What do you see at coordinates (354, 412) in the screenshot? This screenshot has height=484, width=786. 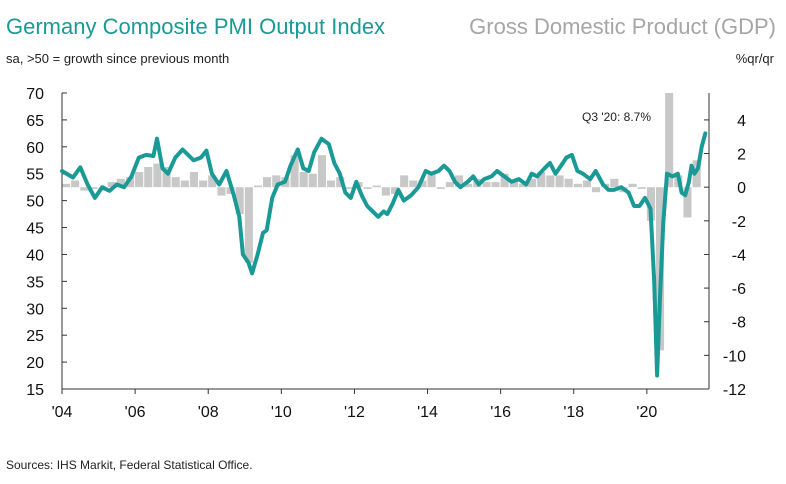 I see `x-tick-label-4: '12` at bounding box center [354, 412].